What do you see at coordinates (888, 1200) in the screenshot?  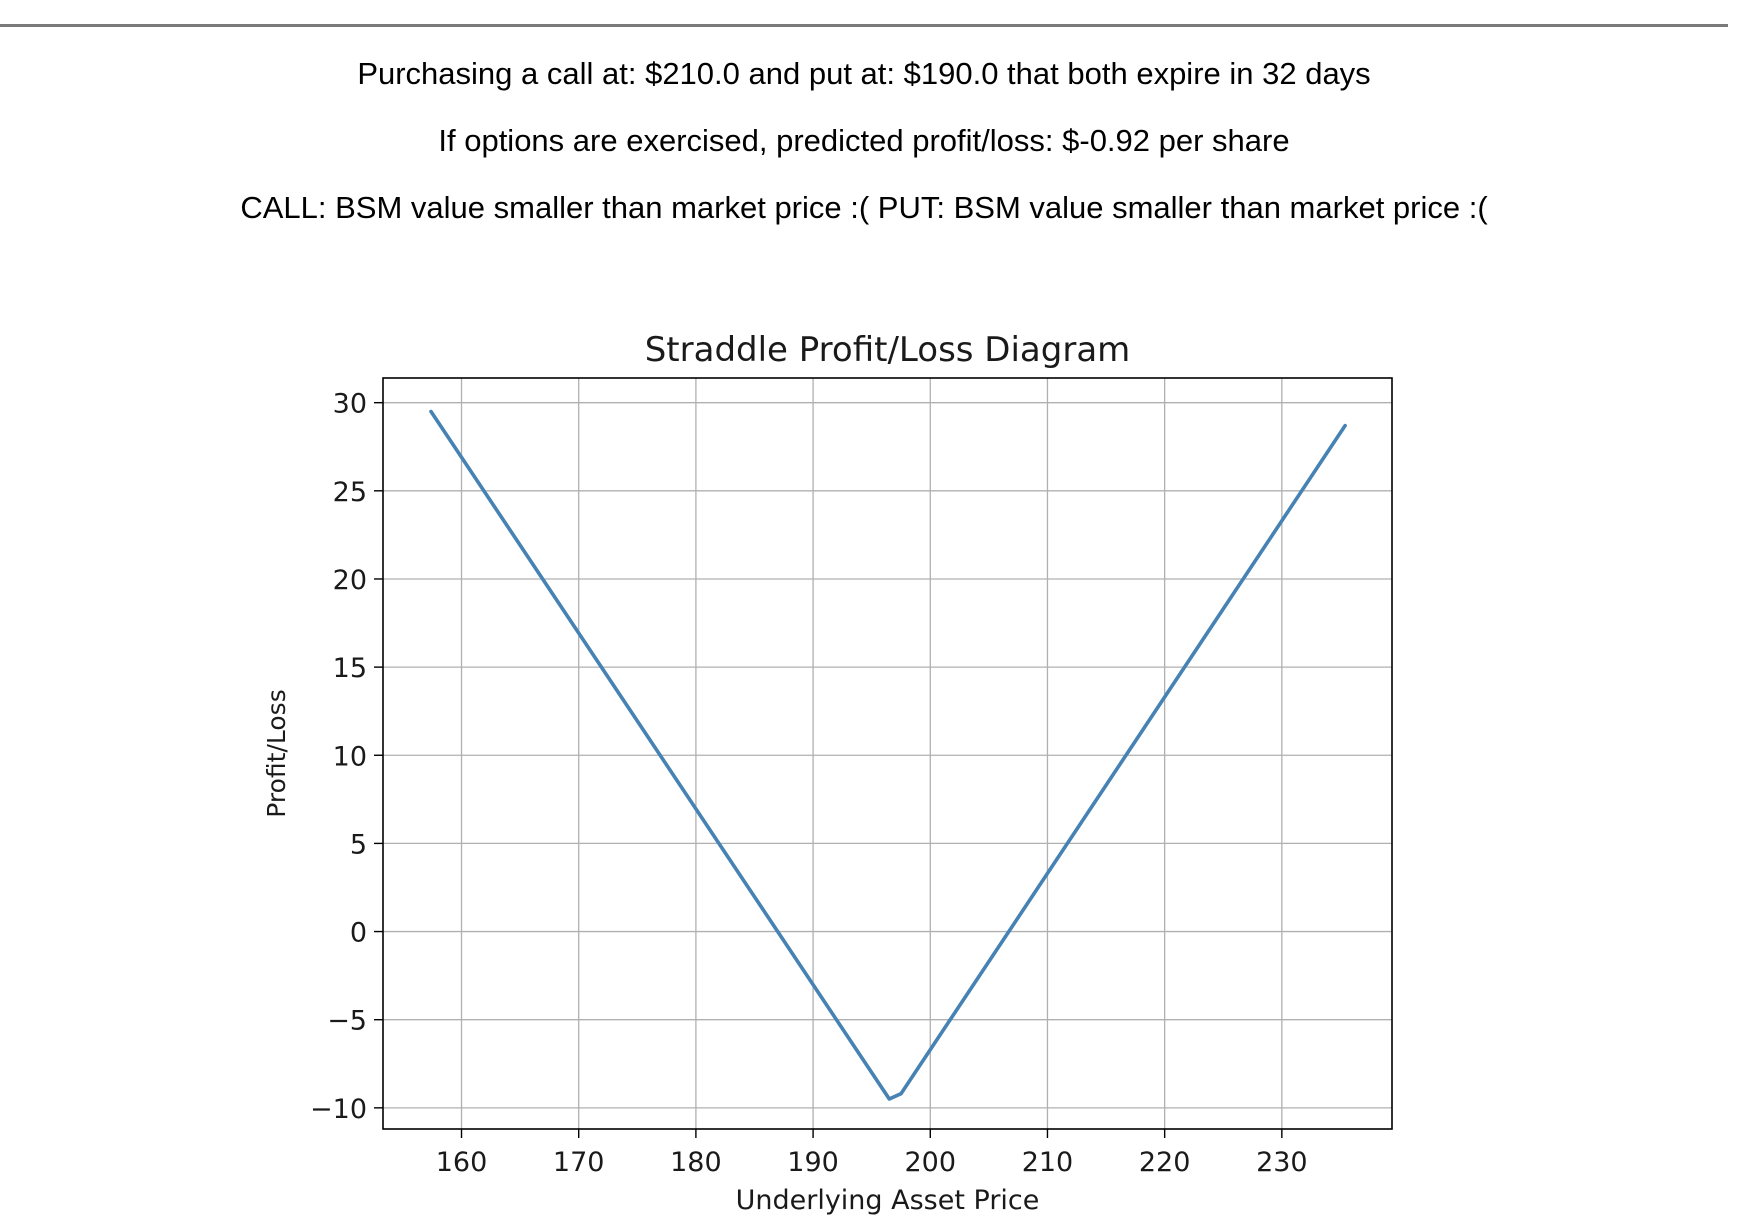 I see `x-axis-label: Underlying Asset Price` at bounding box center [888, 1200].